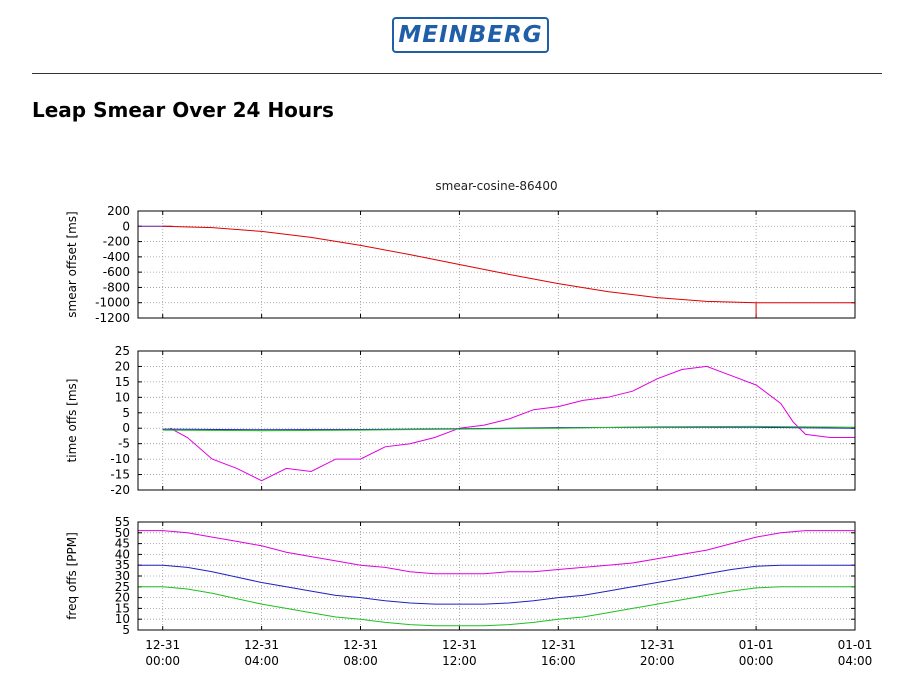 The image size is (915, 677). I want to click on y-tick-label: -15, so click(120, 475).